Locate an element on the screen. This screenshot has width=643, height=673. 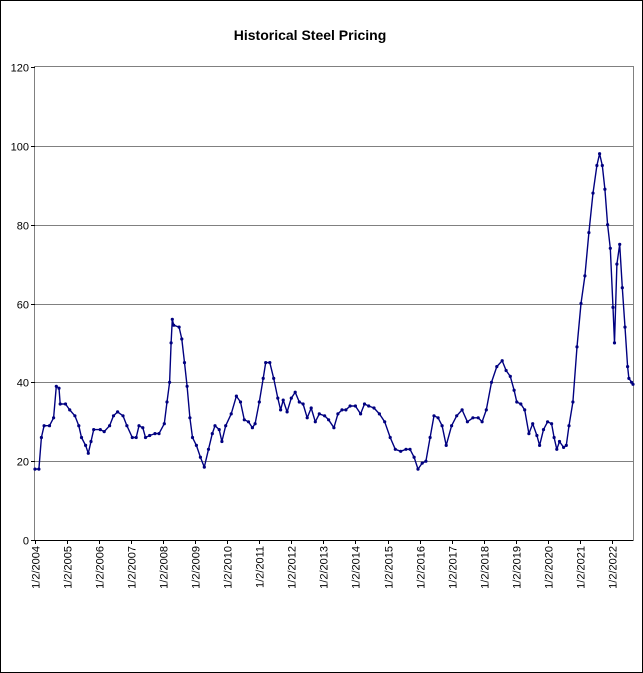
x-tick-label: 1/2/2011 is located at coordinates (261, 567).